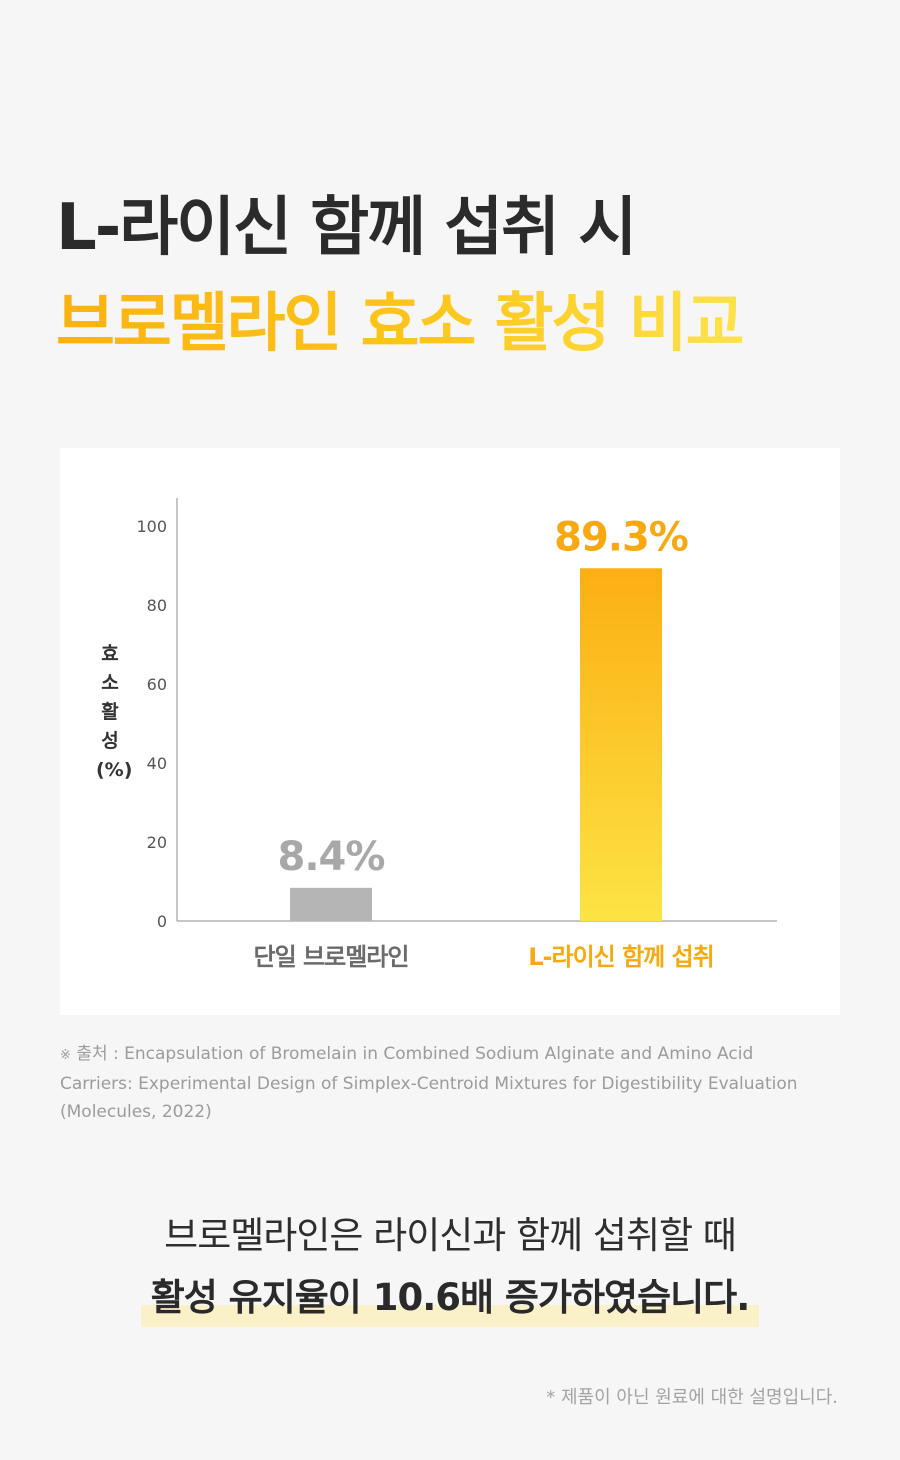 This screenshot has width=900, height=1460. I want to click on summary-highlight: 활성 유지율이 10.6배 증가하였습니다., so click(450, 1298).